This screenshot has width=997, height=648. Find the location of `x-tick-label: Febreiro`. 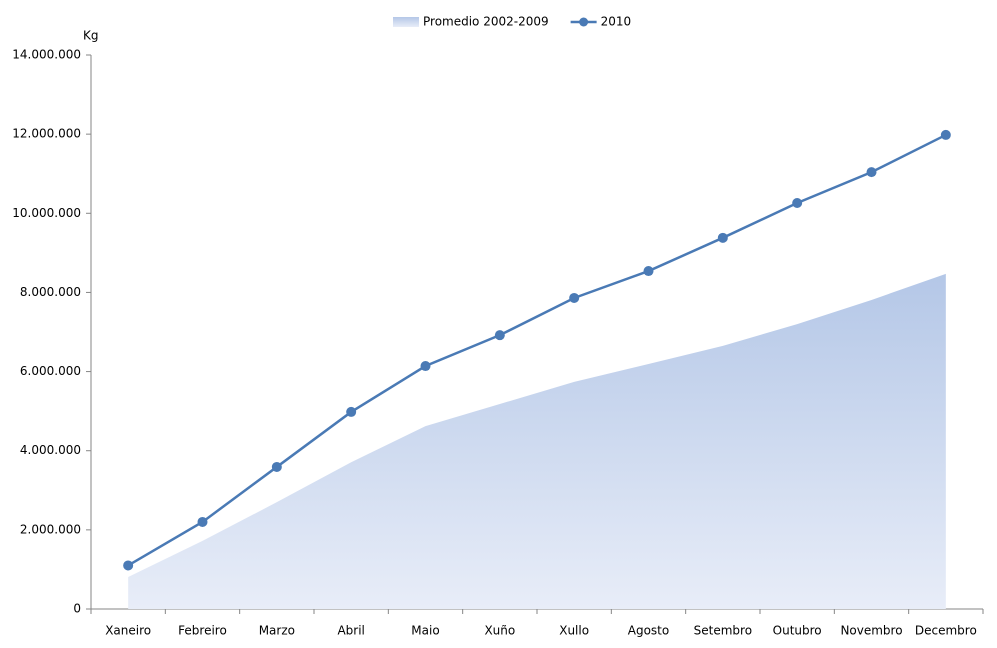

x-tick-label: Febreiro is located at coordinates (202, 631).